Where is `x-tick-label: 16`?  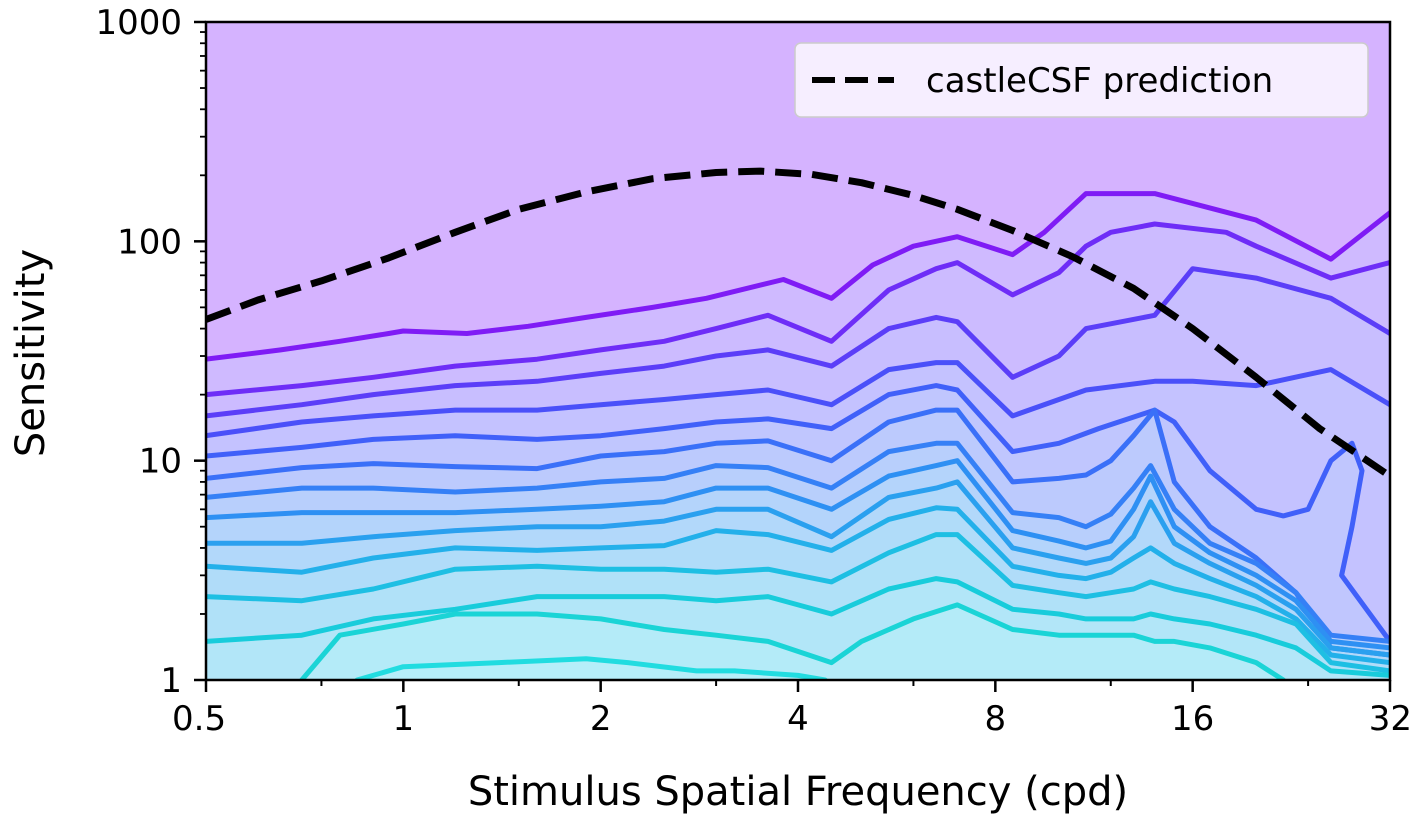 x-tick-label: 16 is located at coordinates (1192, 719).